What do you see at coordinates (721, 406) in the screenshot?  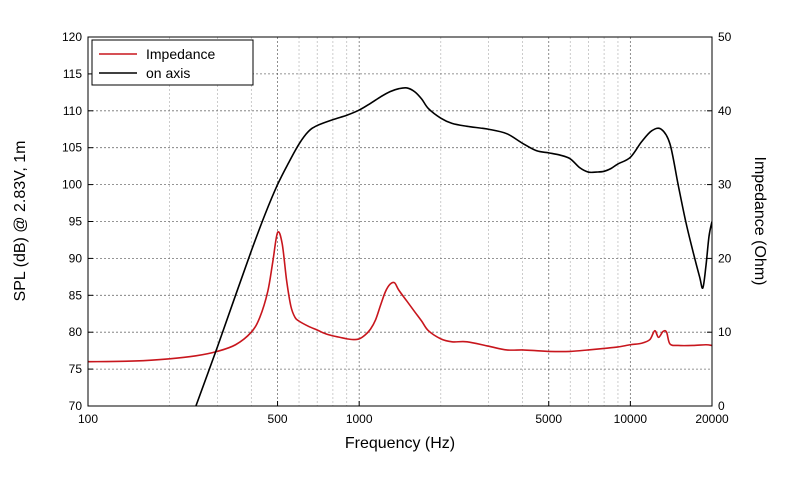 I see `y2-tick-label: 0` at bounding box center [721, 406].